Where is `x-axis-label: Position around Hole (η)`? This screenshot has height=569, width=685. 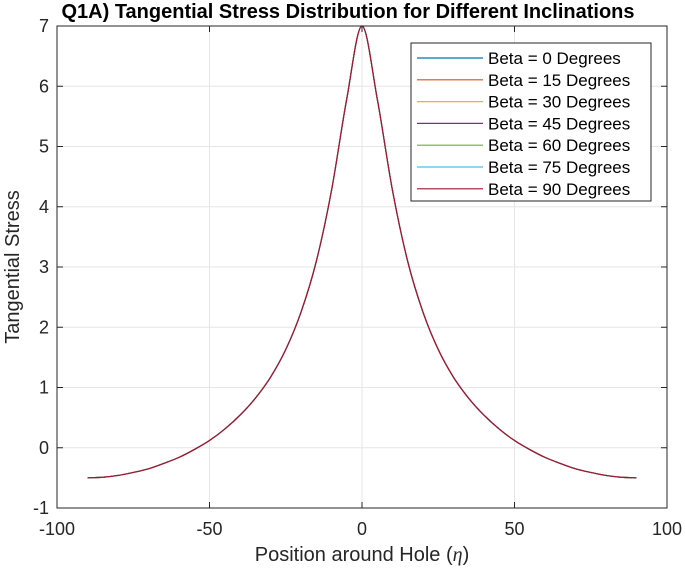
x-axis-label: Position around Hole (η) is located at coordinates (362, 555).